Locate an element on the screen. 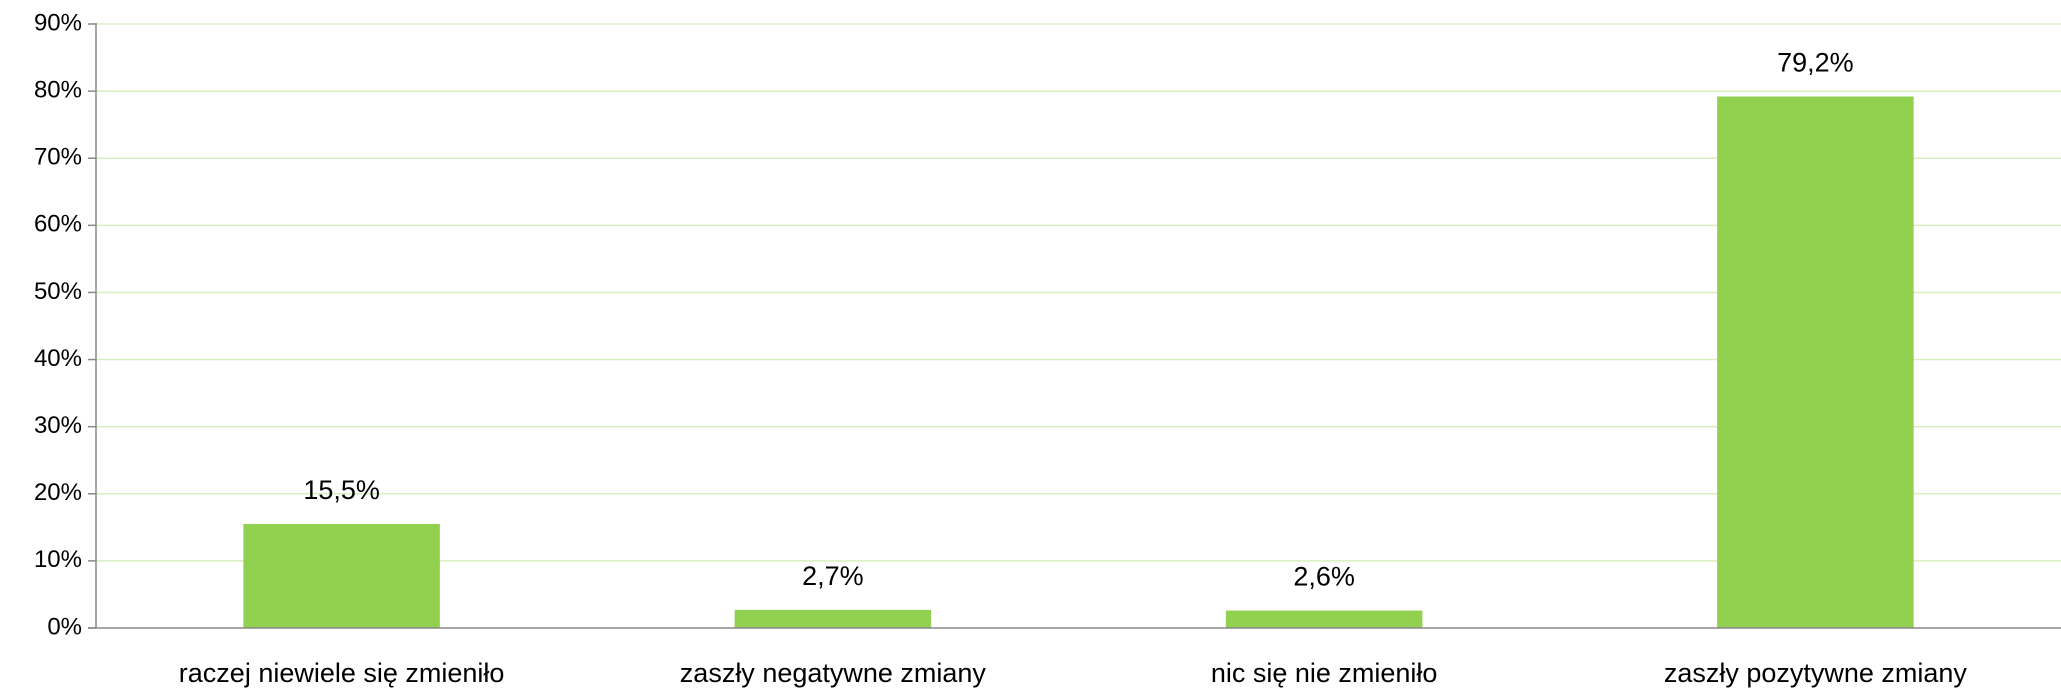 This screenshot has height=691, width=2061. data-label: 2,6% is located at coordinates (1324, 577).